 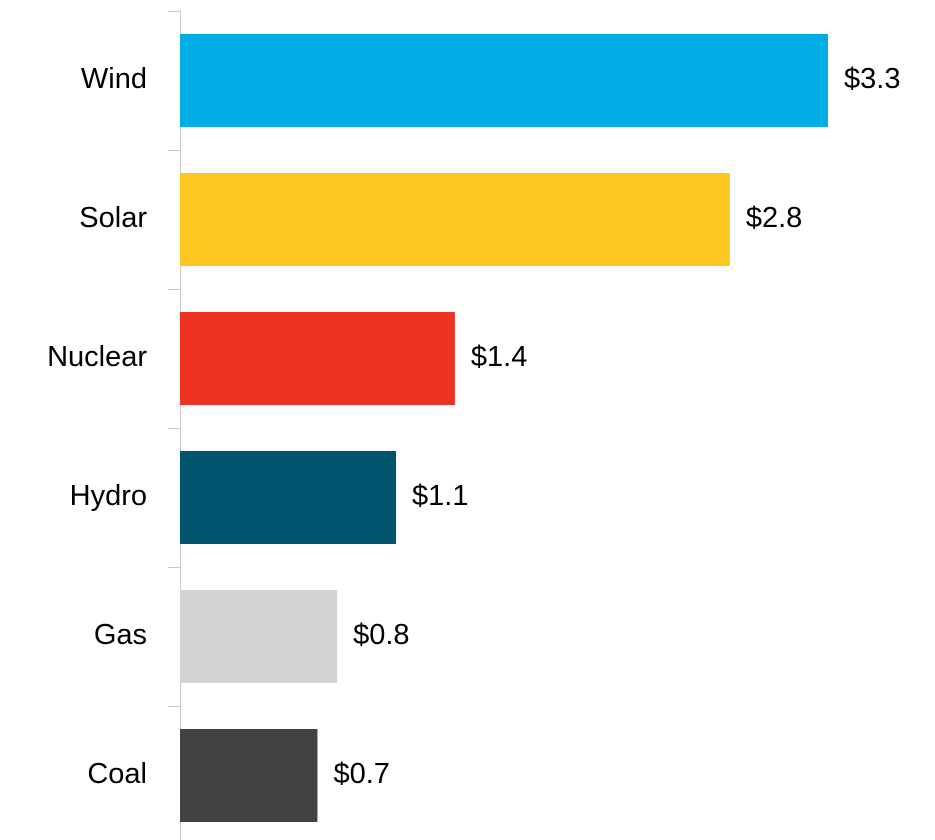 What do you see at coordinates (108, 496) in the screenshot?
I see `category-label: Hydro` at bounding box center [108, 496].